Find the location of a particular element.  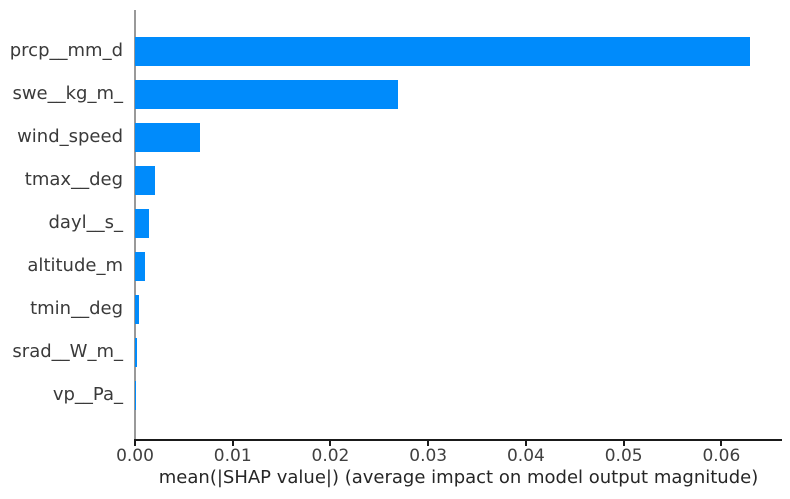

x-tick-label: 0.05 is located at coordinates (623, 456).